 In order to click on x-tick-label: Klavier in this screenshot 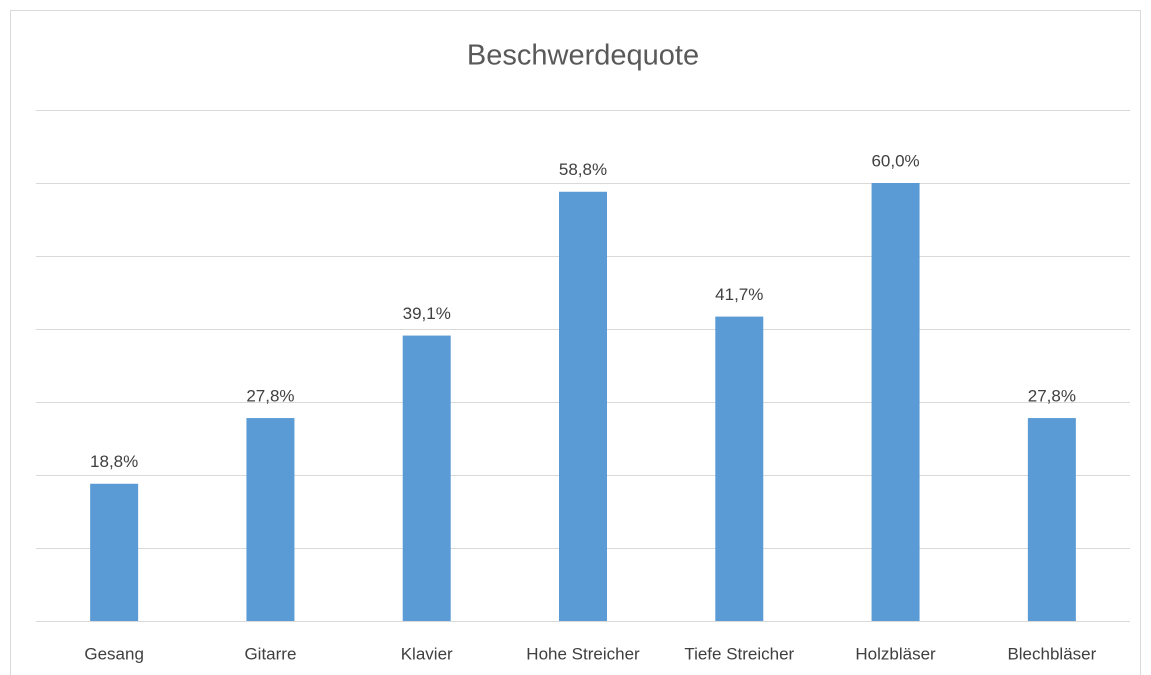, I will do `click(427, 653)`.